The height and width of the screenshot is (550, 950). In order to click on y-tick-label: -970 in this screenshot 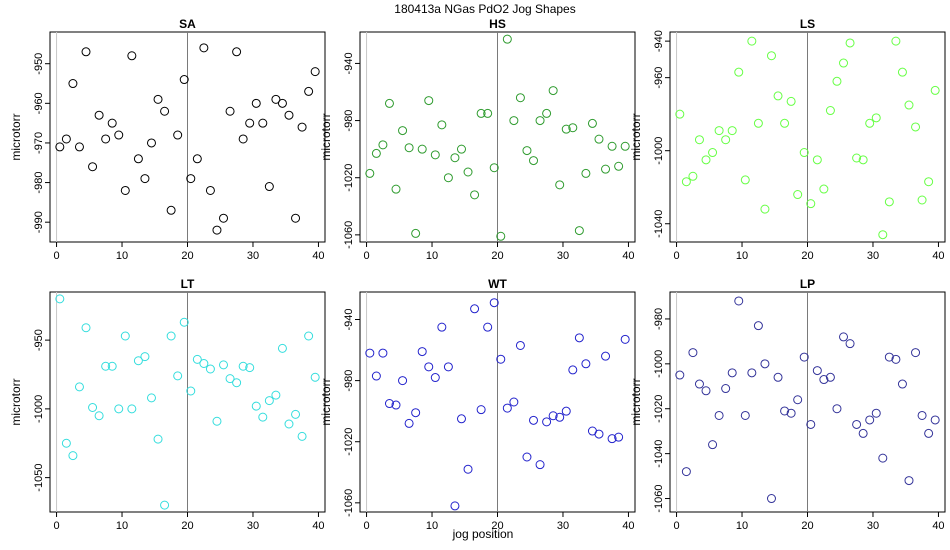, I will do `click(39, 143)`.